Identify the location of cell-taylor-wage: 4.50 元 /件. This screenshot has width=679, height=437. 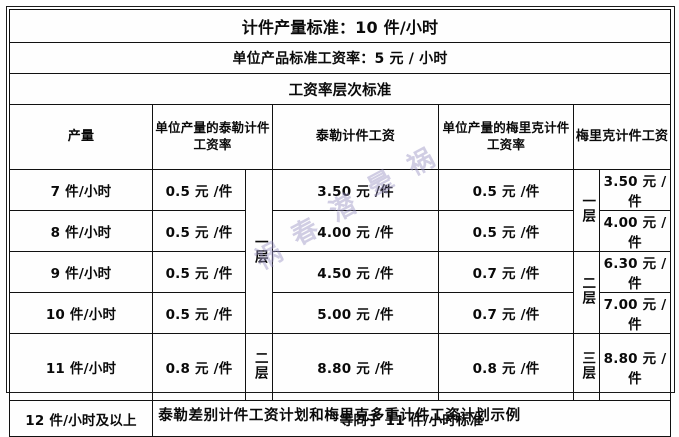
(355, 272).